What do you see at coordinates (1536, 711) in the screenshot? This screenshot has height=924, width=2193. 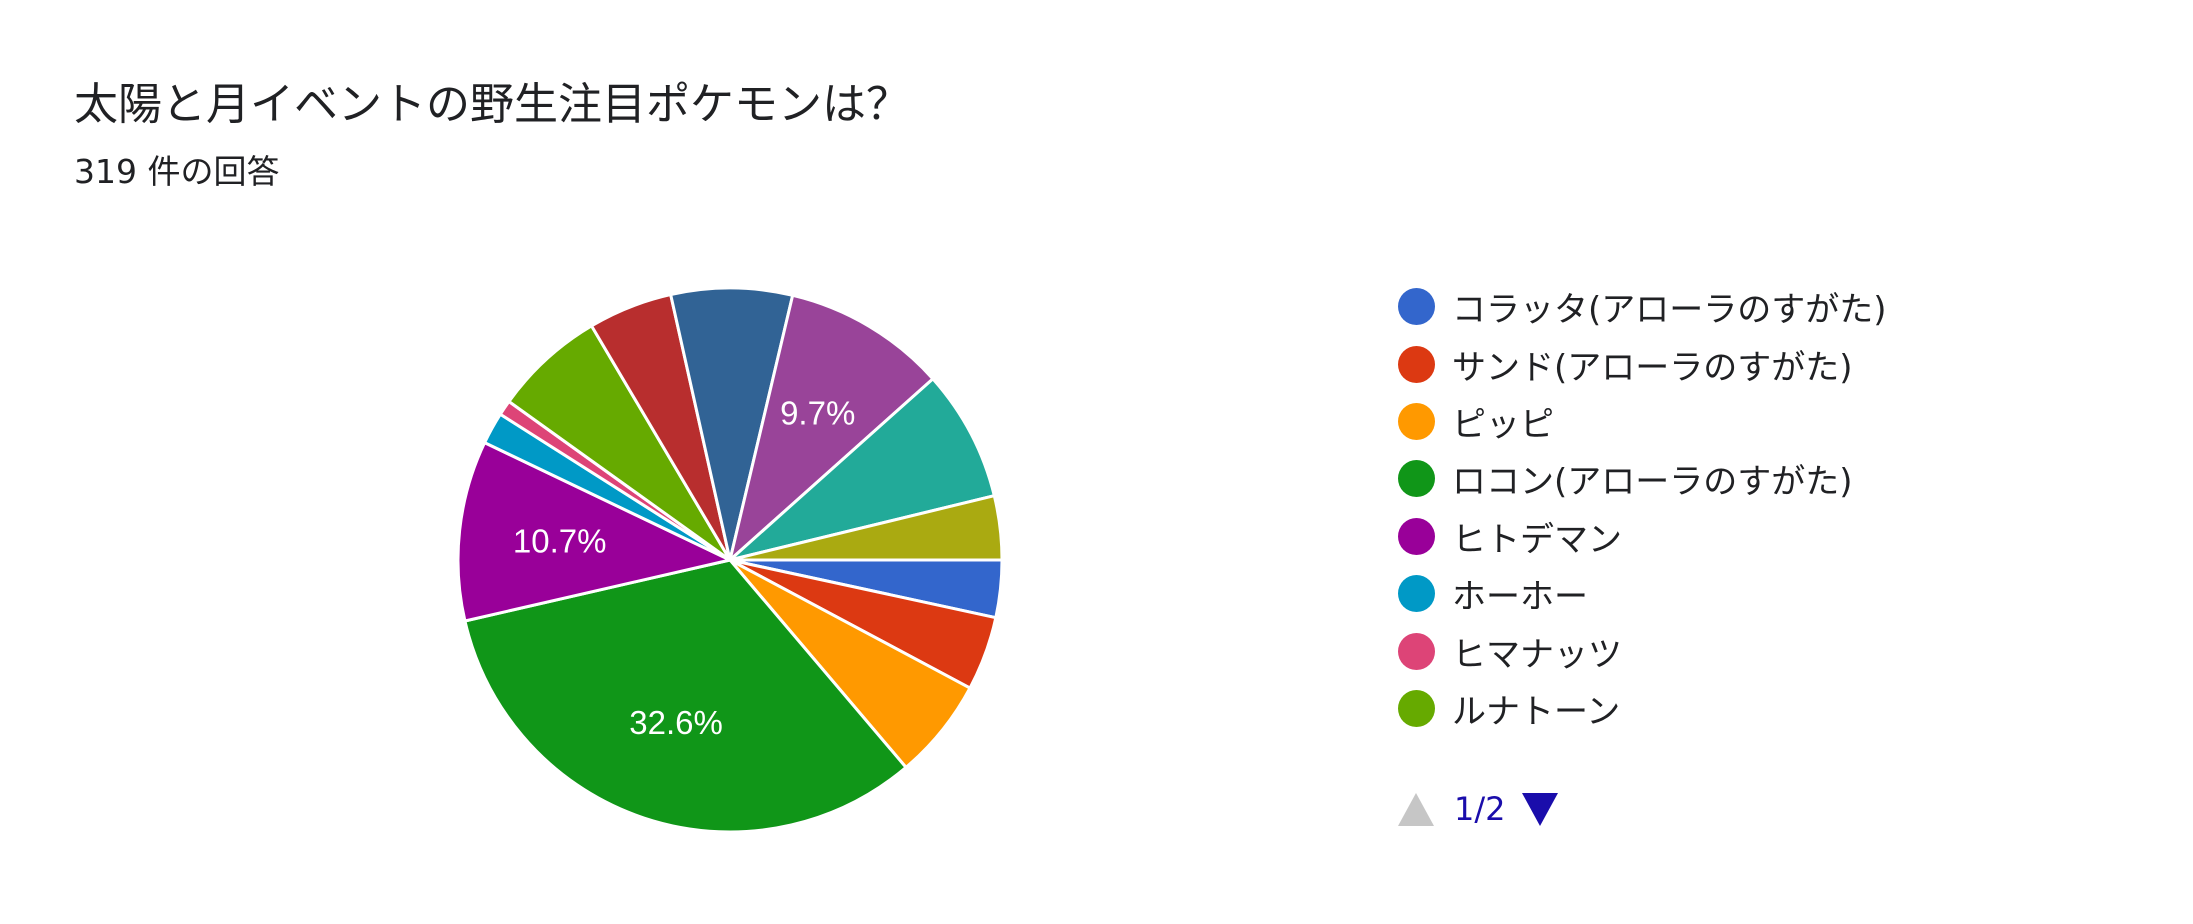 I see `legend-label: ルナトーン` at bounding box center [1536, 711].